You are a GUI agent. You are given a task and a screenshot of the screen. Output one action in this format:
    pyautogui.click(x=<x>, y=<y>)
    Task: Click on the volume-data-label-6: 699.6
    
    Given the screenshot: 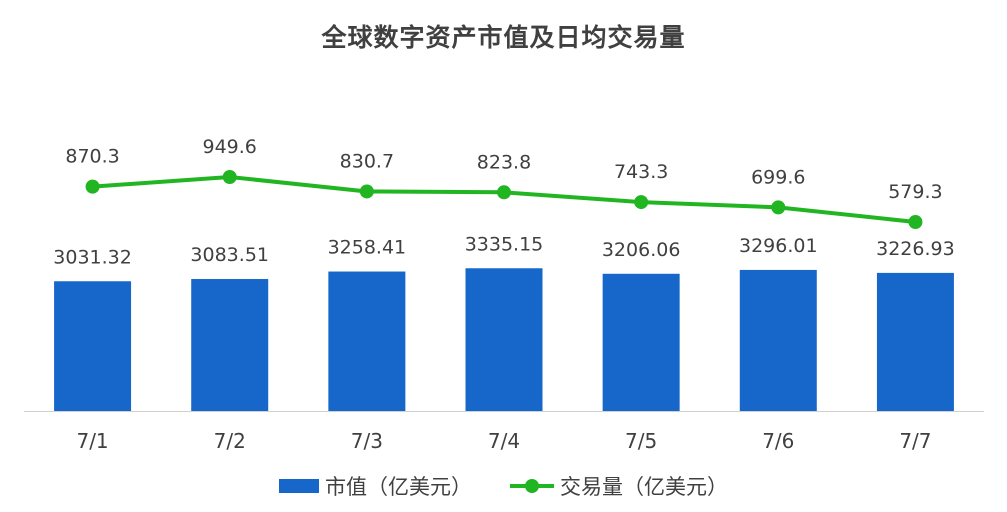 What is the action you would take?
    pyautogui.click(x=778, y=177)
    